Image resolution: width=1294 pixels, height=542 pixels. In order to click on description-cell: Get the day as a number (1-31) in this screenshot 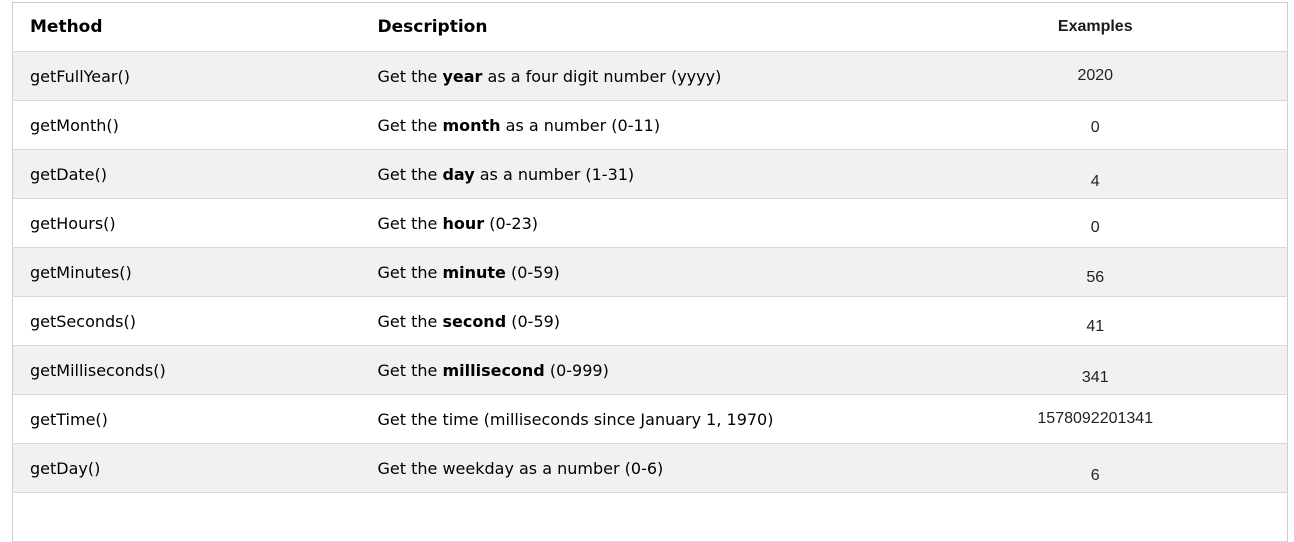, I will do `click(632, 174)`.